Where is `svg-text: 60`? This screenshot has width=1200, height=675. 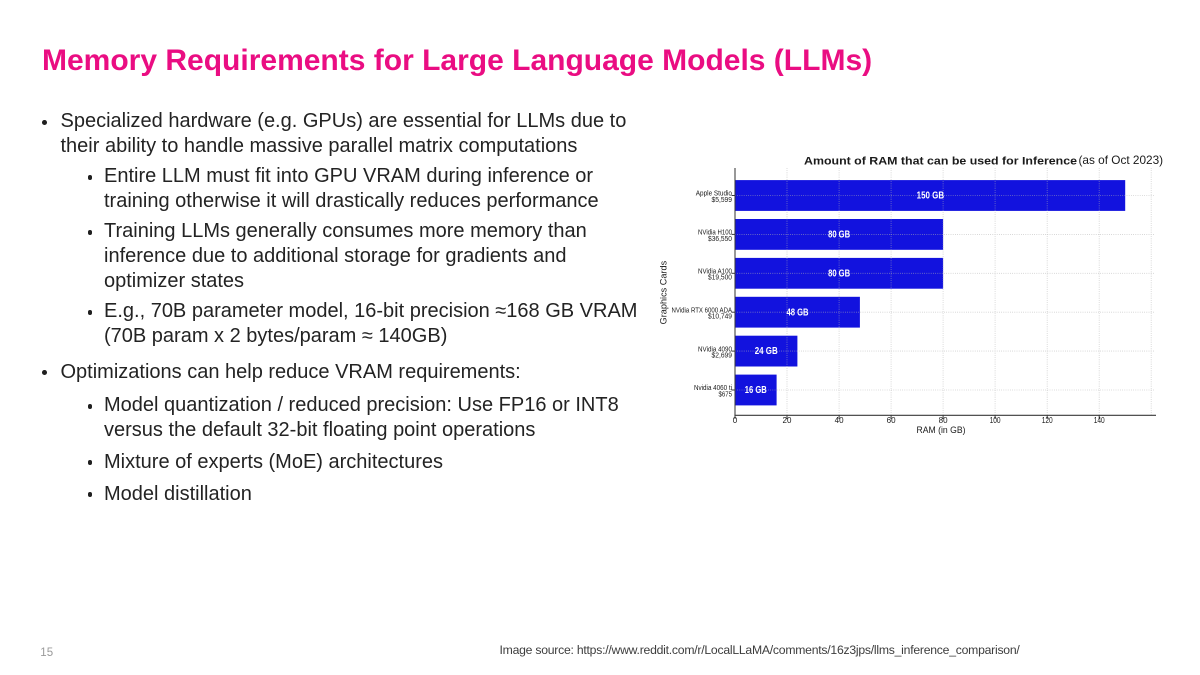 svg-text: 60 is located at coordinates (891, 420).